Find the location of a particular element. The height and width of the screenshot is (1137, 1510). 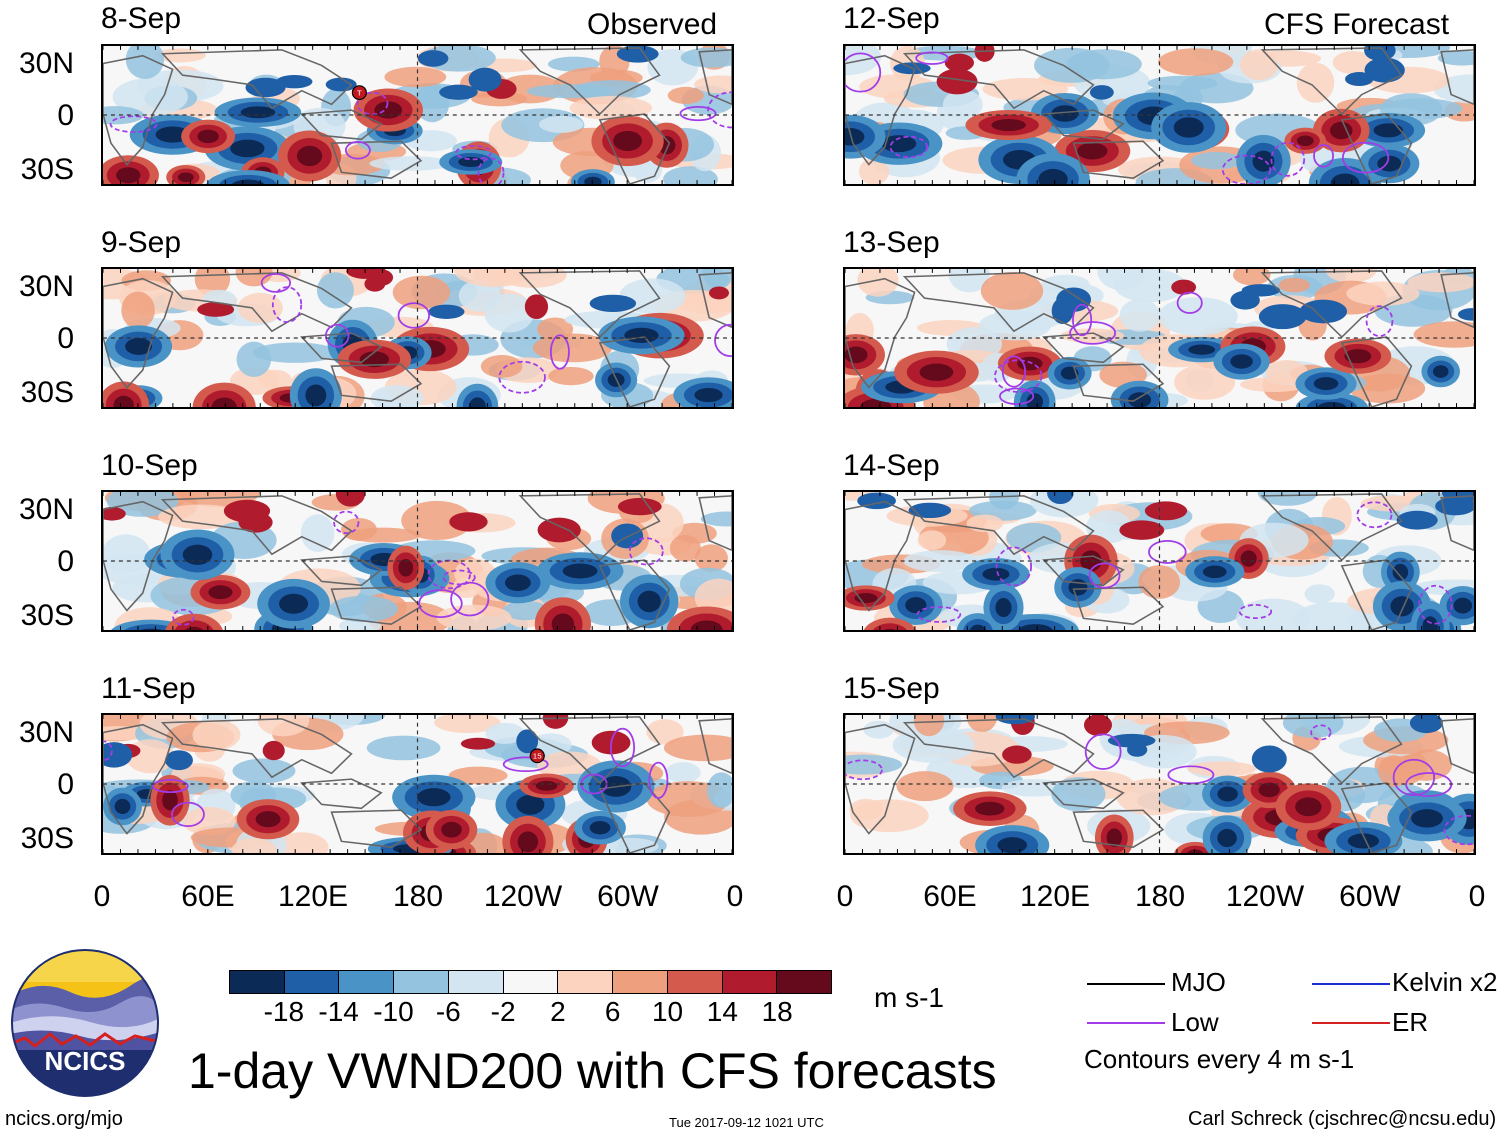

legend-label-low: Low is located at coordinates (1195, 1022).